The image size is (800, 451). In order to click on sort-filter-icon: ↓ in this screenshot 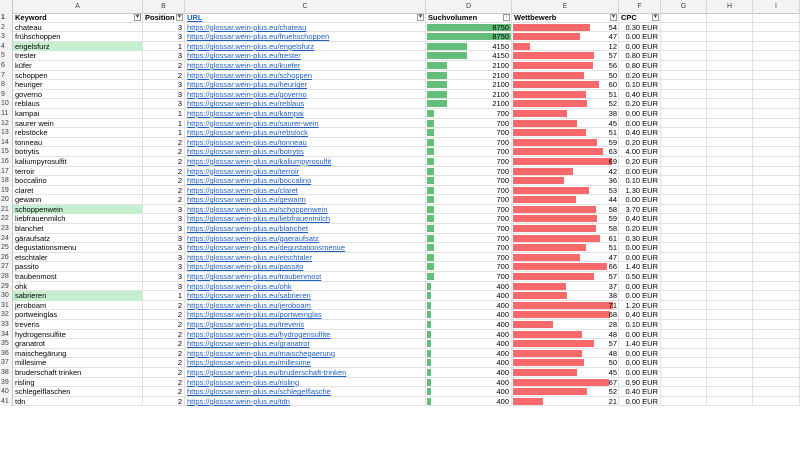, I will do `click(506, 17)`.